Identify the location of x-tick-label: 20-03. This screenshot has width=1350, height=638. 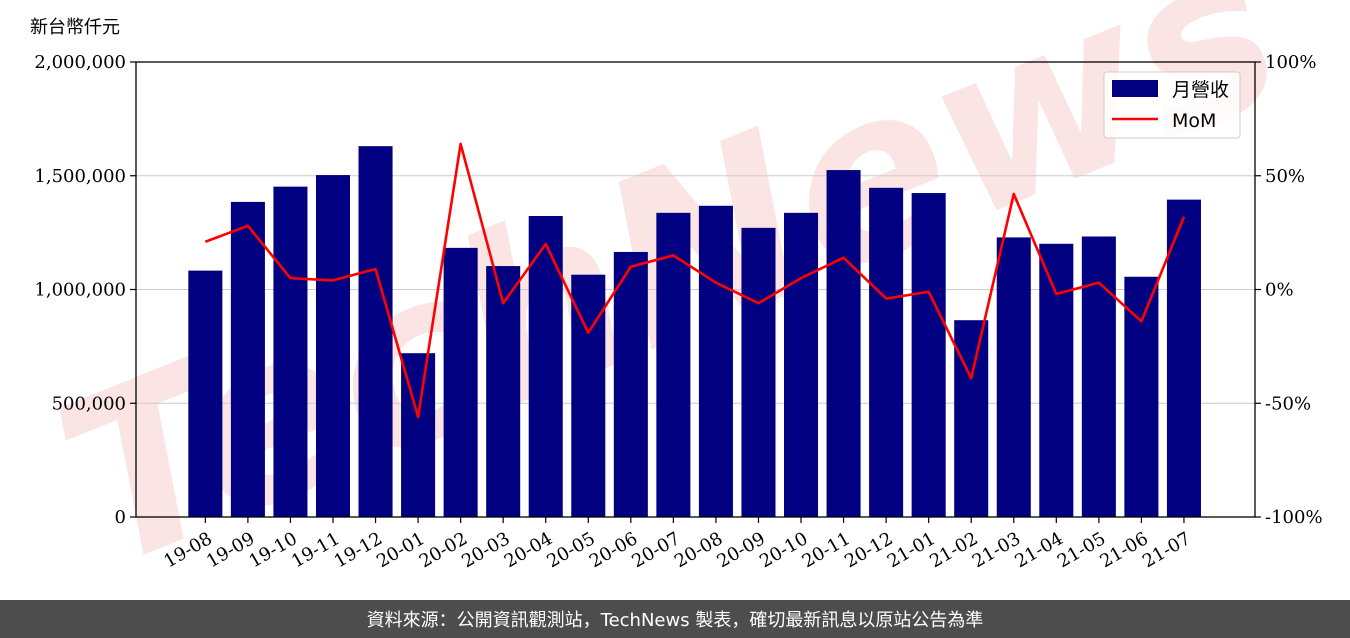
(485, 550).